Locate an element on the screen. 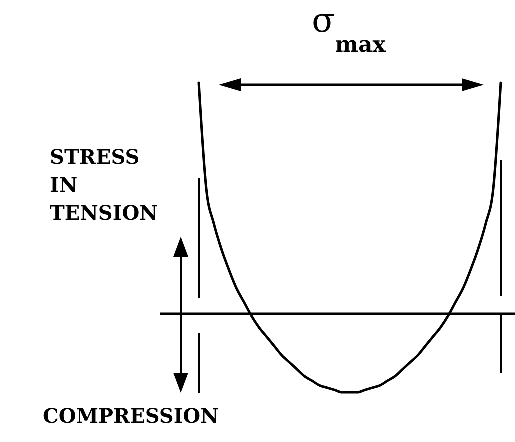  text: σ$_{max}$ is located at coordinates (349, 29).